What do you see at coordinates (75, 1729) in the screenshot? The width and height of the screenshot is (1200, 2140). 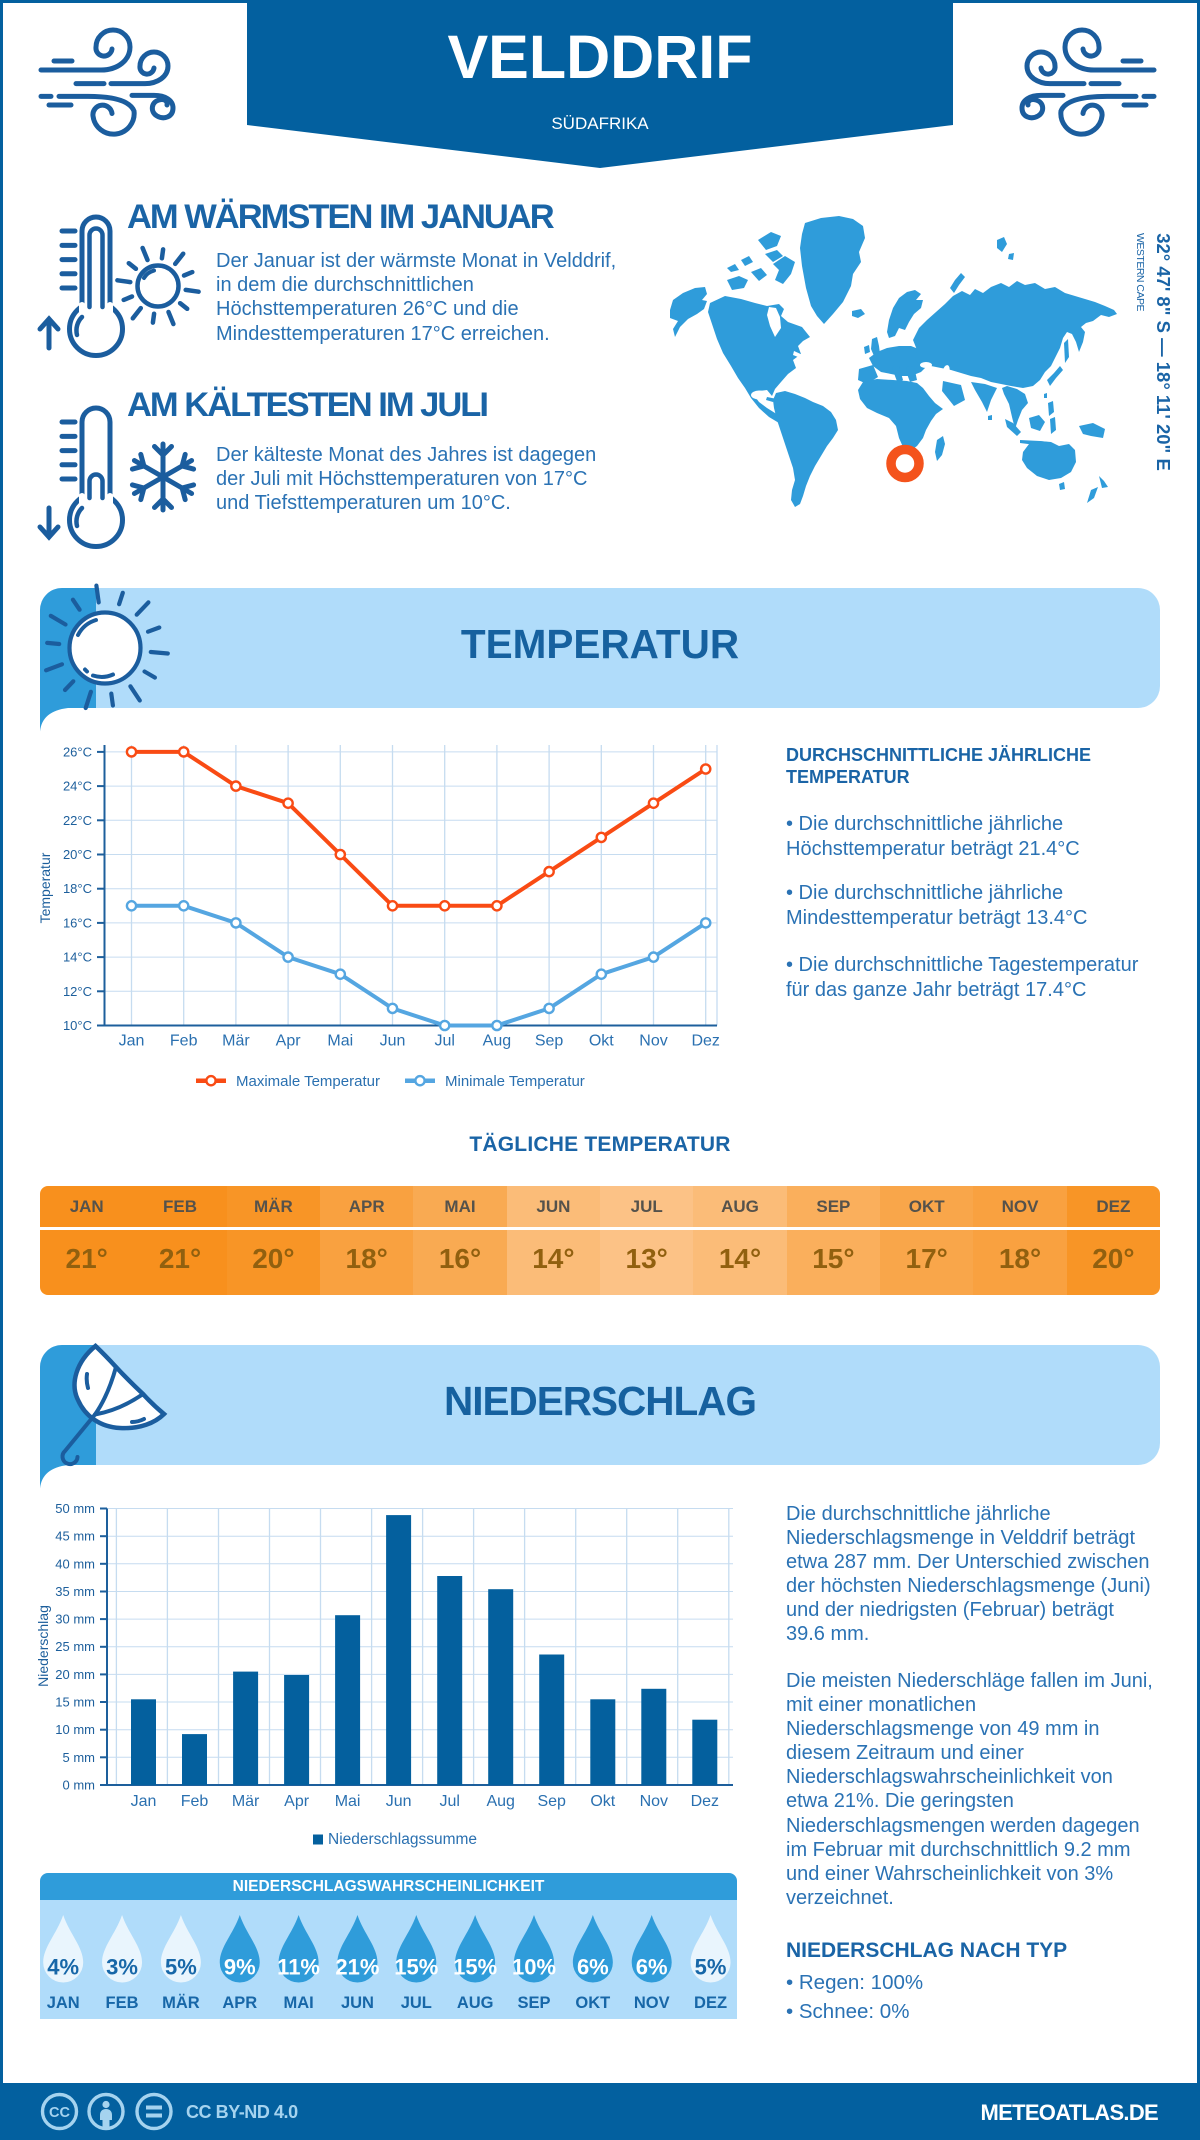 I see `svg-text: 10 mm` at bounding box center [75, 1729].